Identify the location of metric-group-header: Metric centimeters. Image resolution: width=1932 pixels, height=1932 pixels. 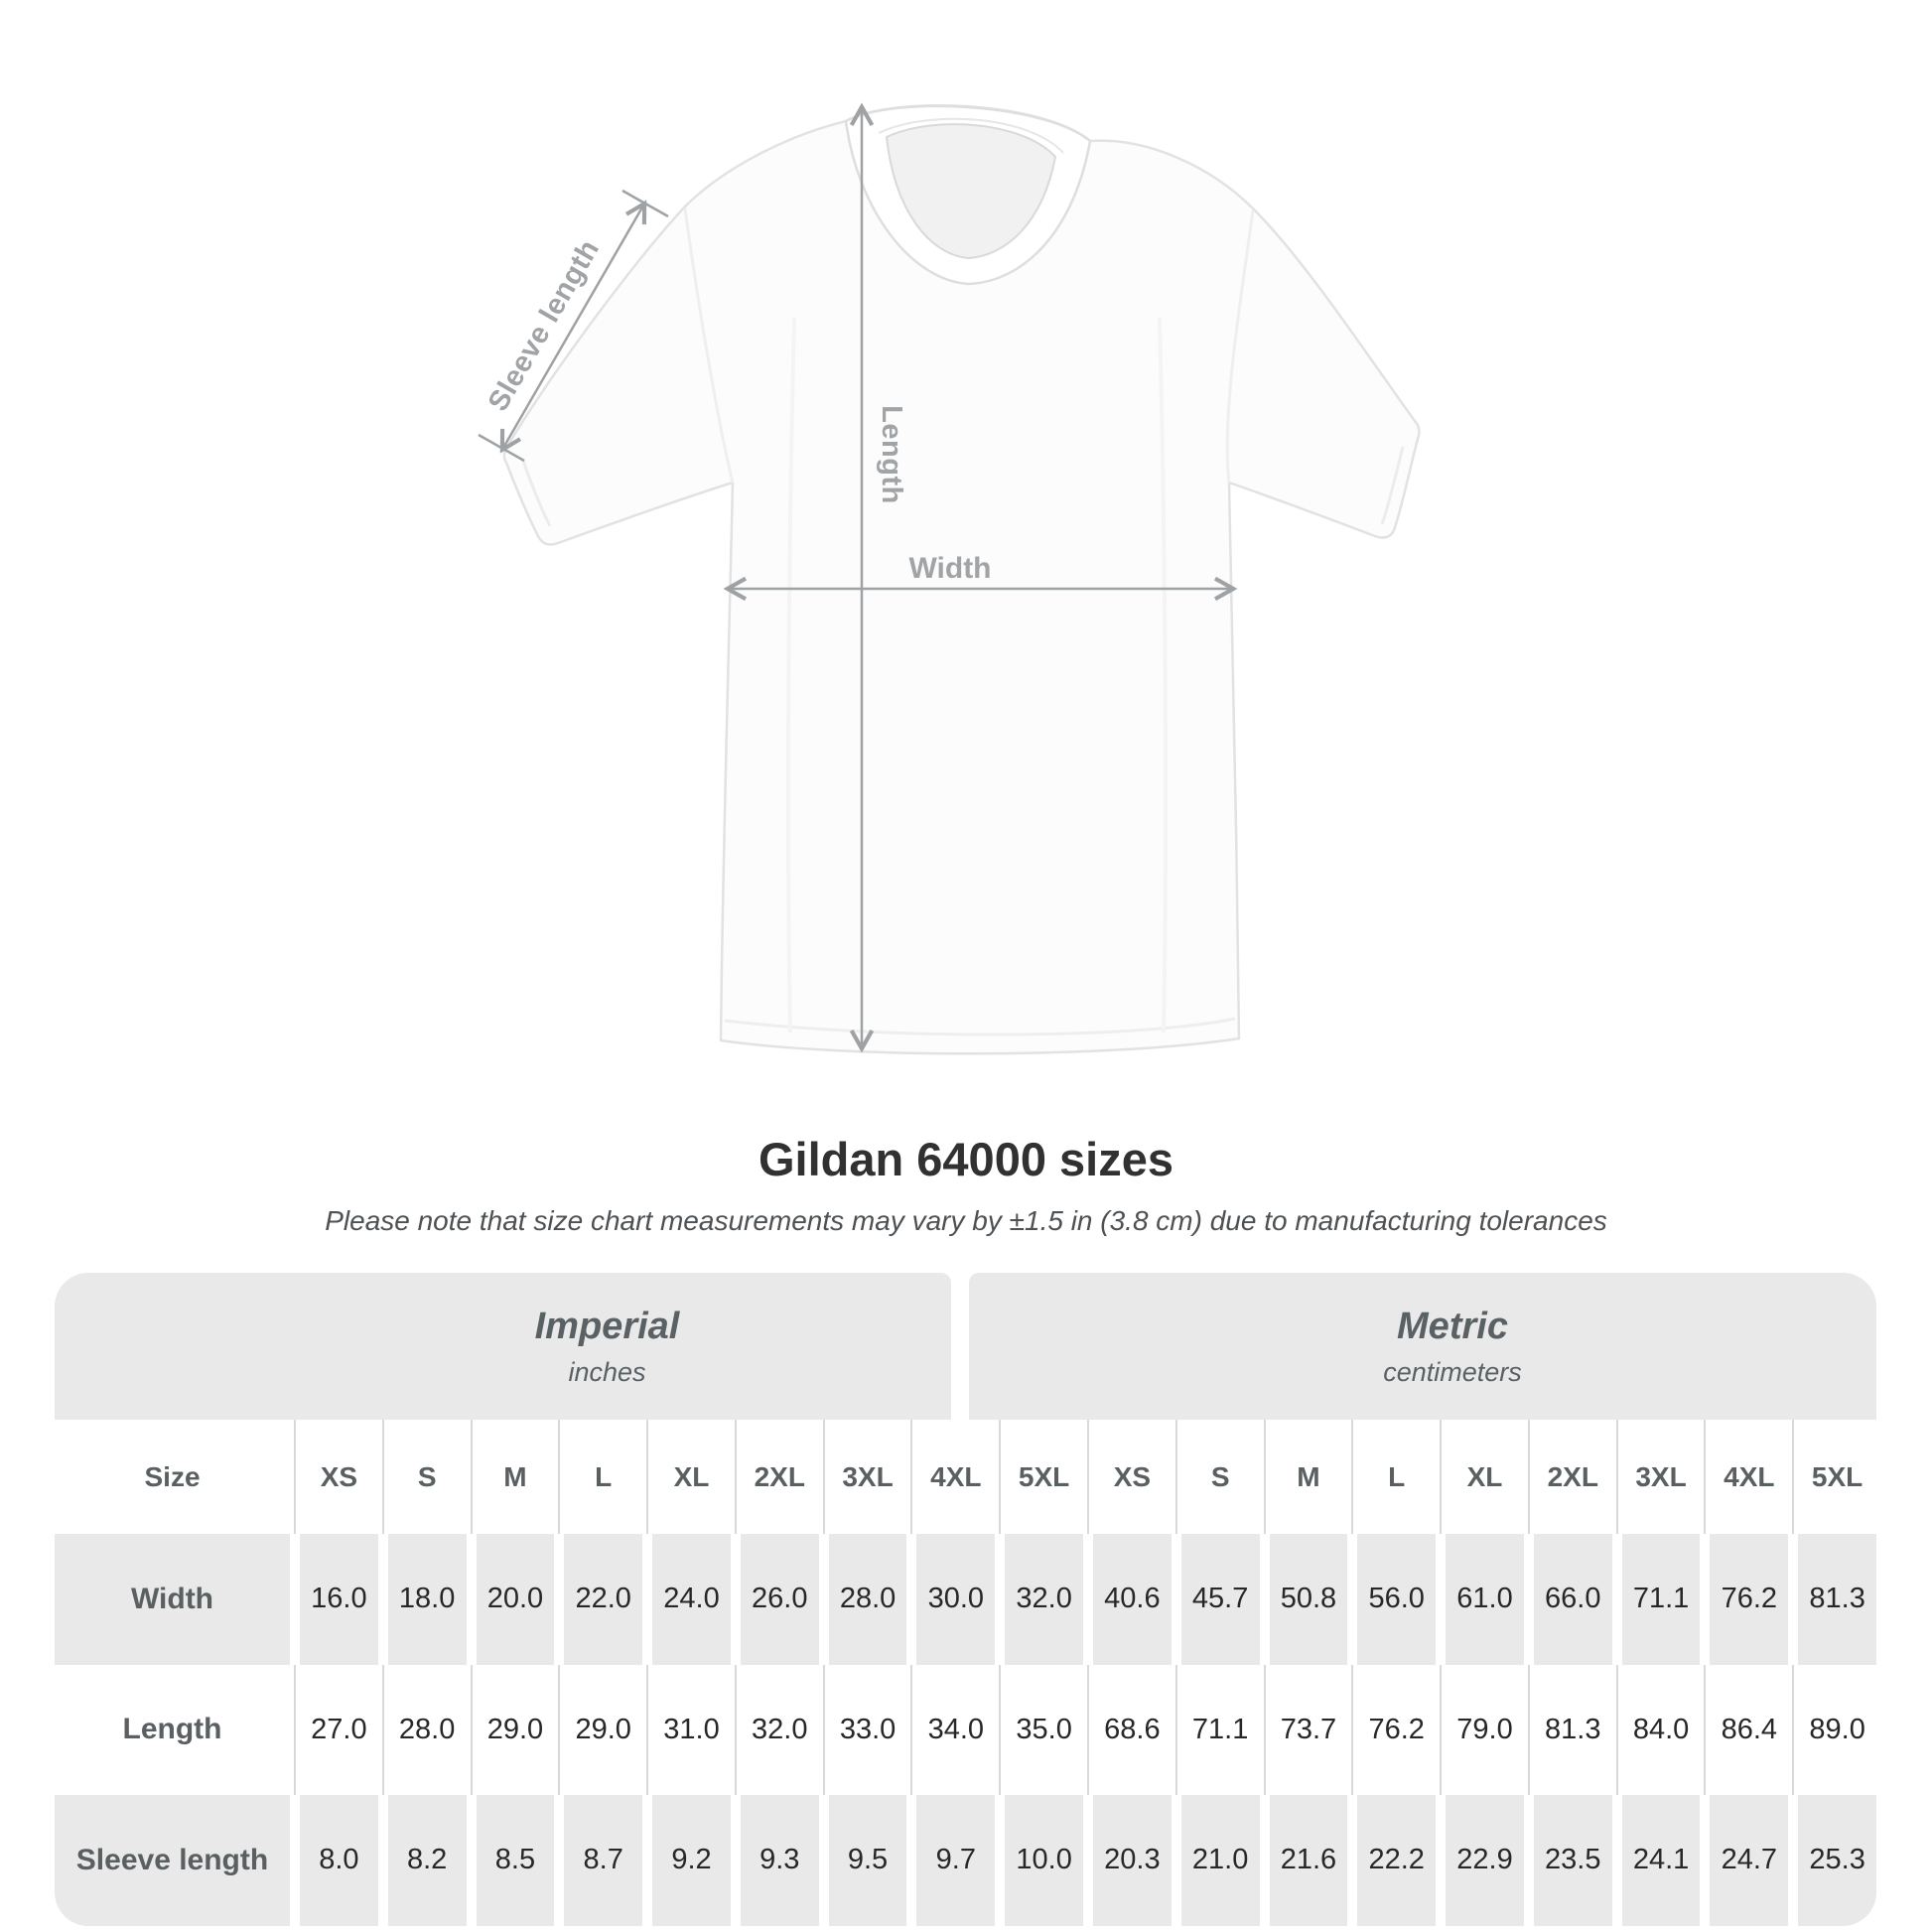
(1422, 1347).